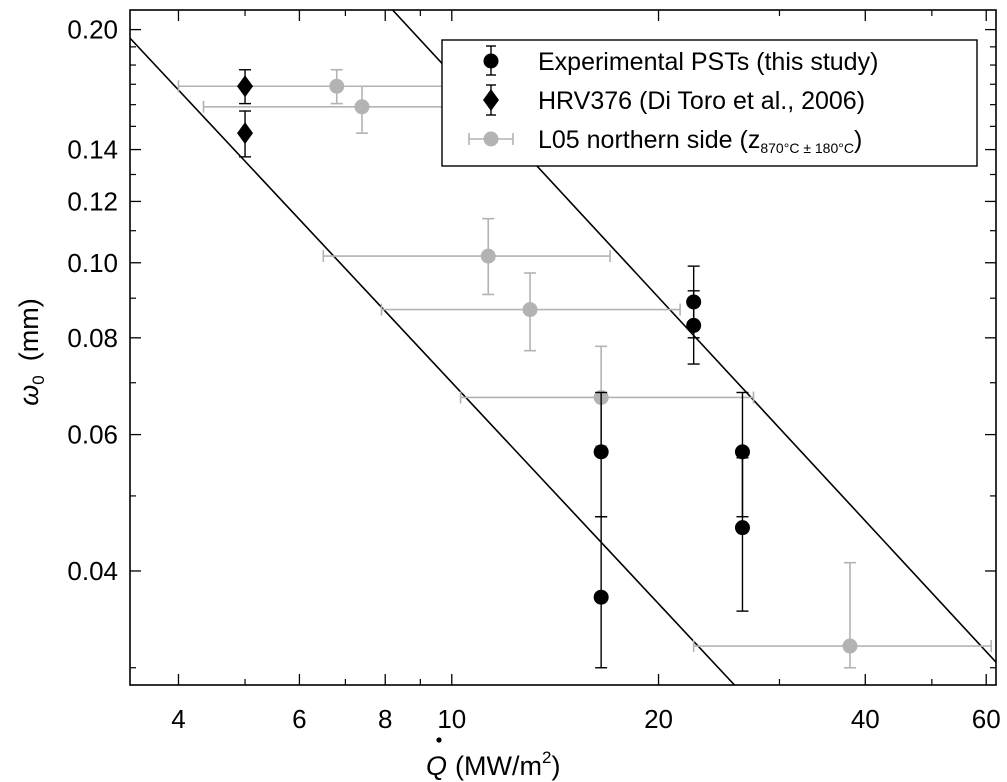 The image size is (1007, 782). Describe the element at coordinates (92, 263) in the screenshot. I see `y-tick-label: 0.10` at that location.